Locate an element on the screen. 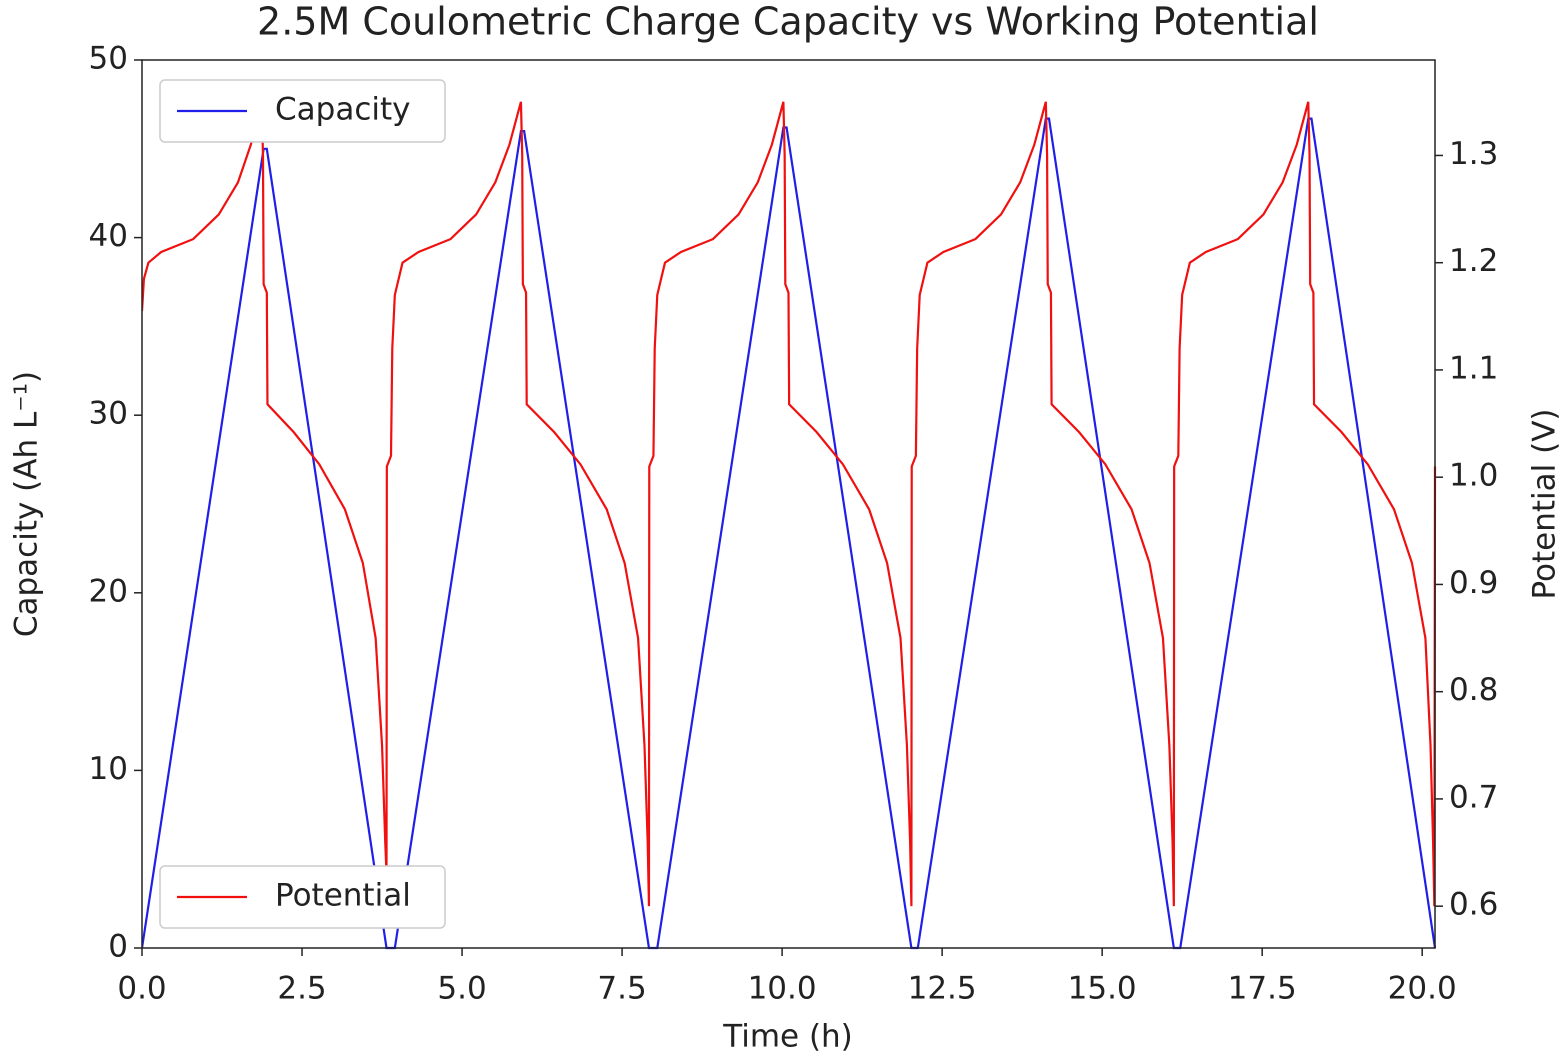  x-tick-label: 12.5 is located at coordinates (942, 989).